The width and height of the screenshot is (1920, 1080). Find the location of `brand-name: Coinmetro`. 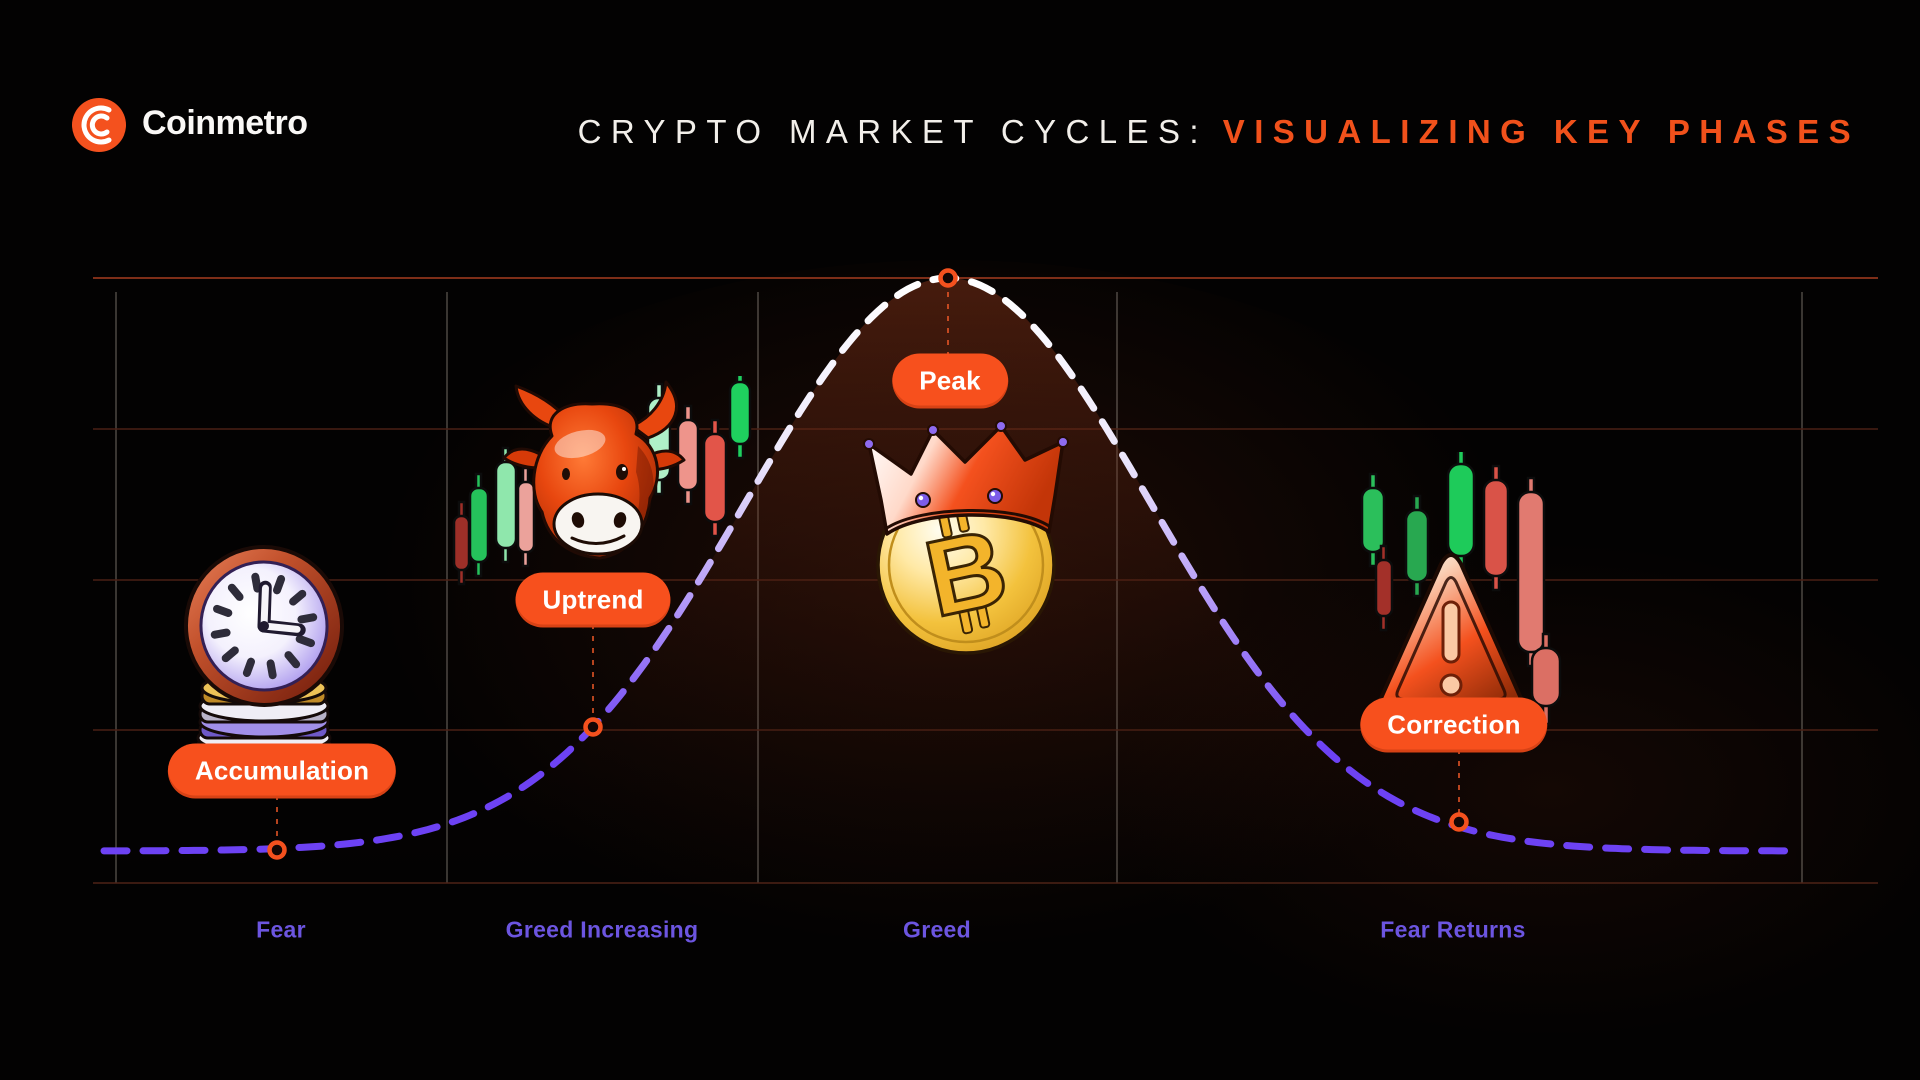

brand-name: Coinmetro is located at coordinates (225, 123).